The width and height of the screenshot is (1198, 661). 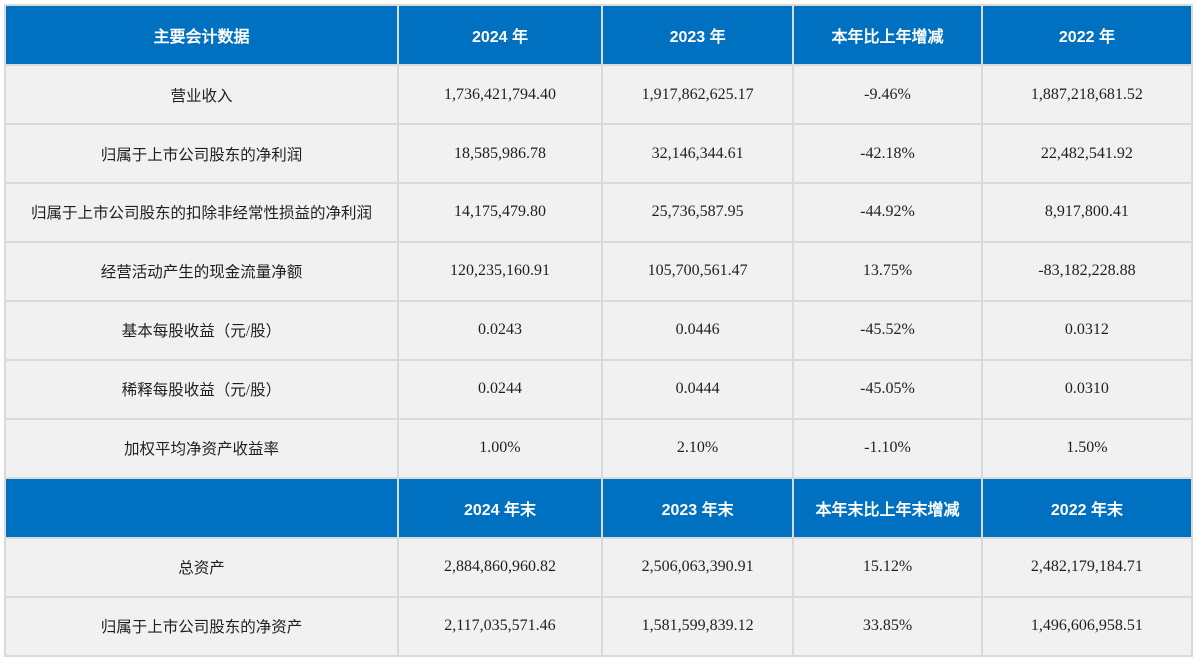 I want to click on row-label: 稀释每股收益（元/股）, so click(x=201, y=389).